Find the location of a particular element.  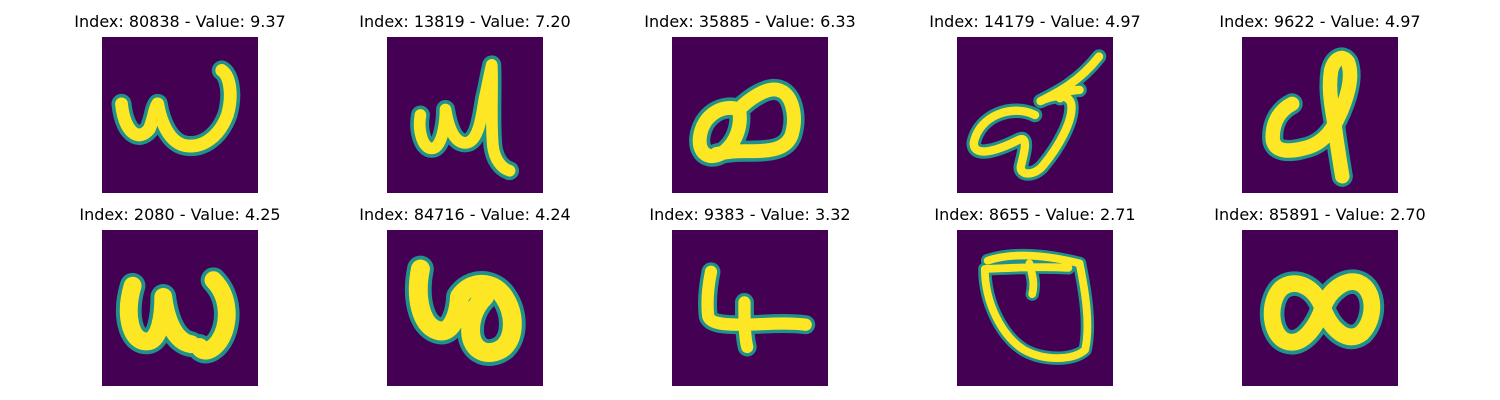

panel-title: Index: 8655 - Value: 2.71 is located at coordinates (1035, 214).